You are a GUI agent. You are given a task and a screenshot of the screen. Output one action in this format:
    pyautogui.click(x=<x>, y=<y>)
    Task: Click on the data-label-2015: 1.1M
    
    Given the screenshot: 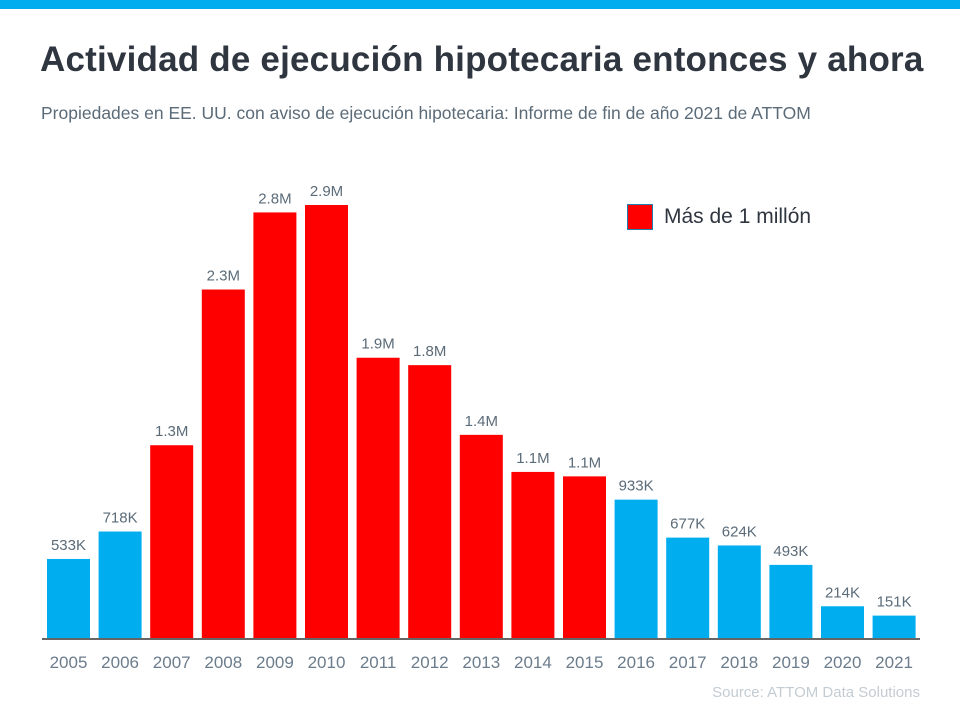 What is the action you would take?
    pyautogui.click(x=584, y=462)
    